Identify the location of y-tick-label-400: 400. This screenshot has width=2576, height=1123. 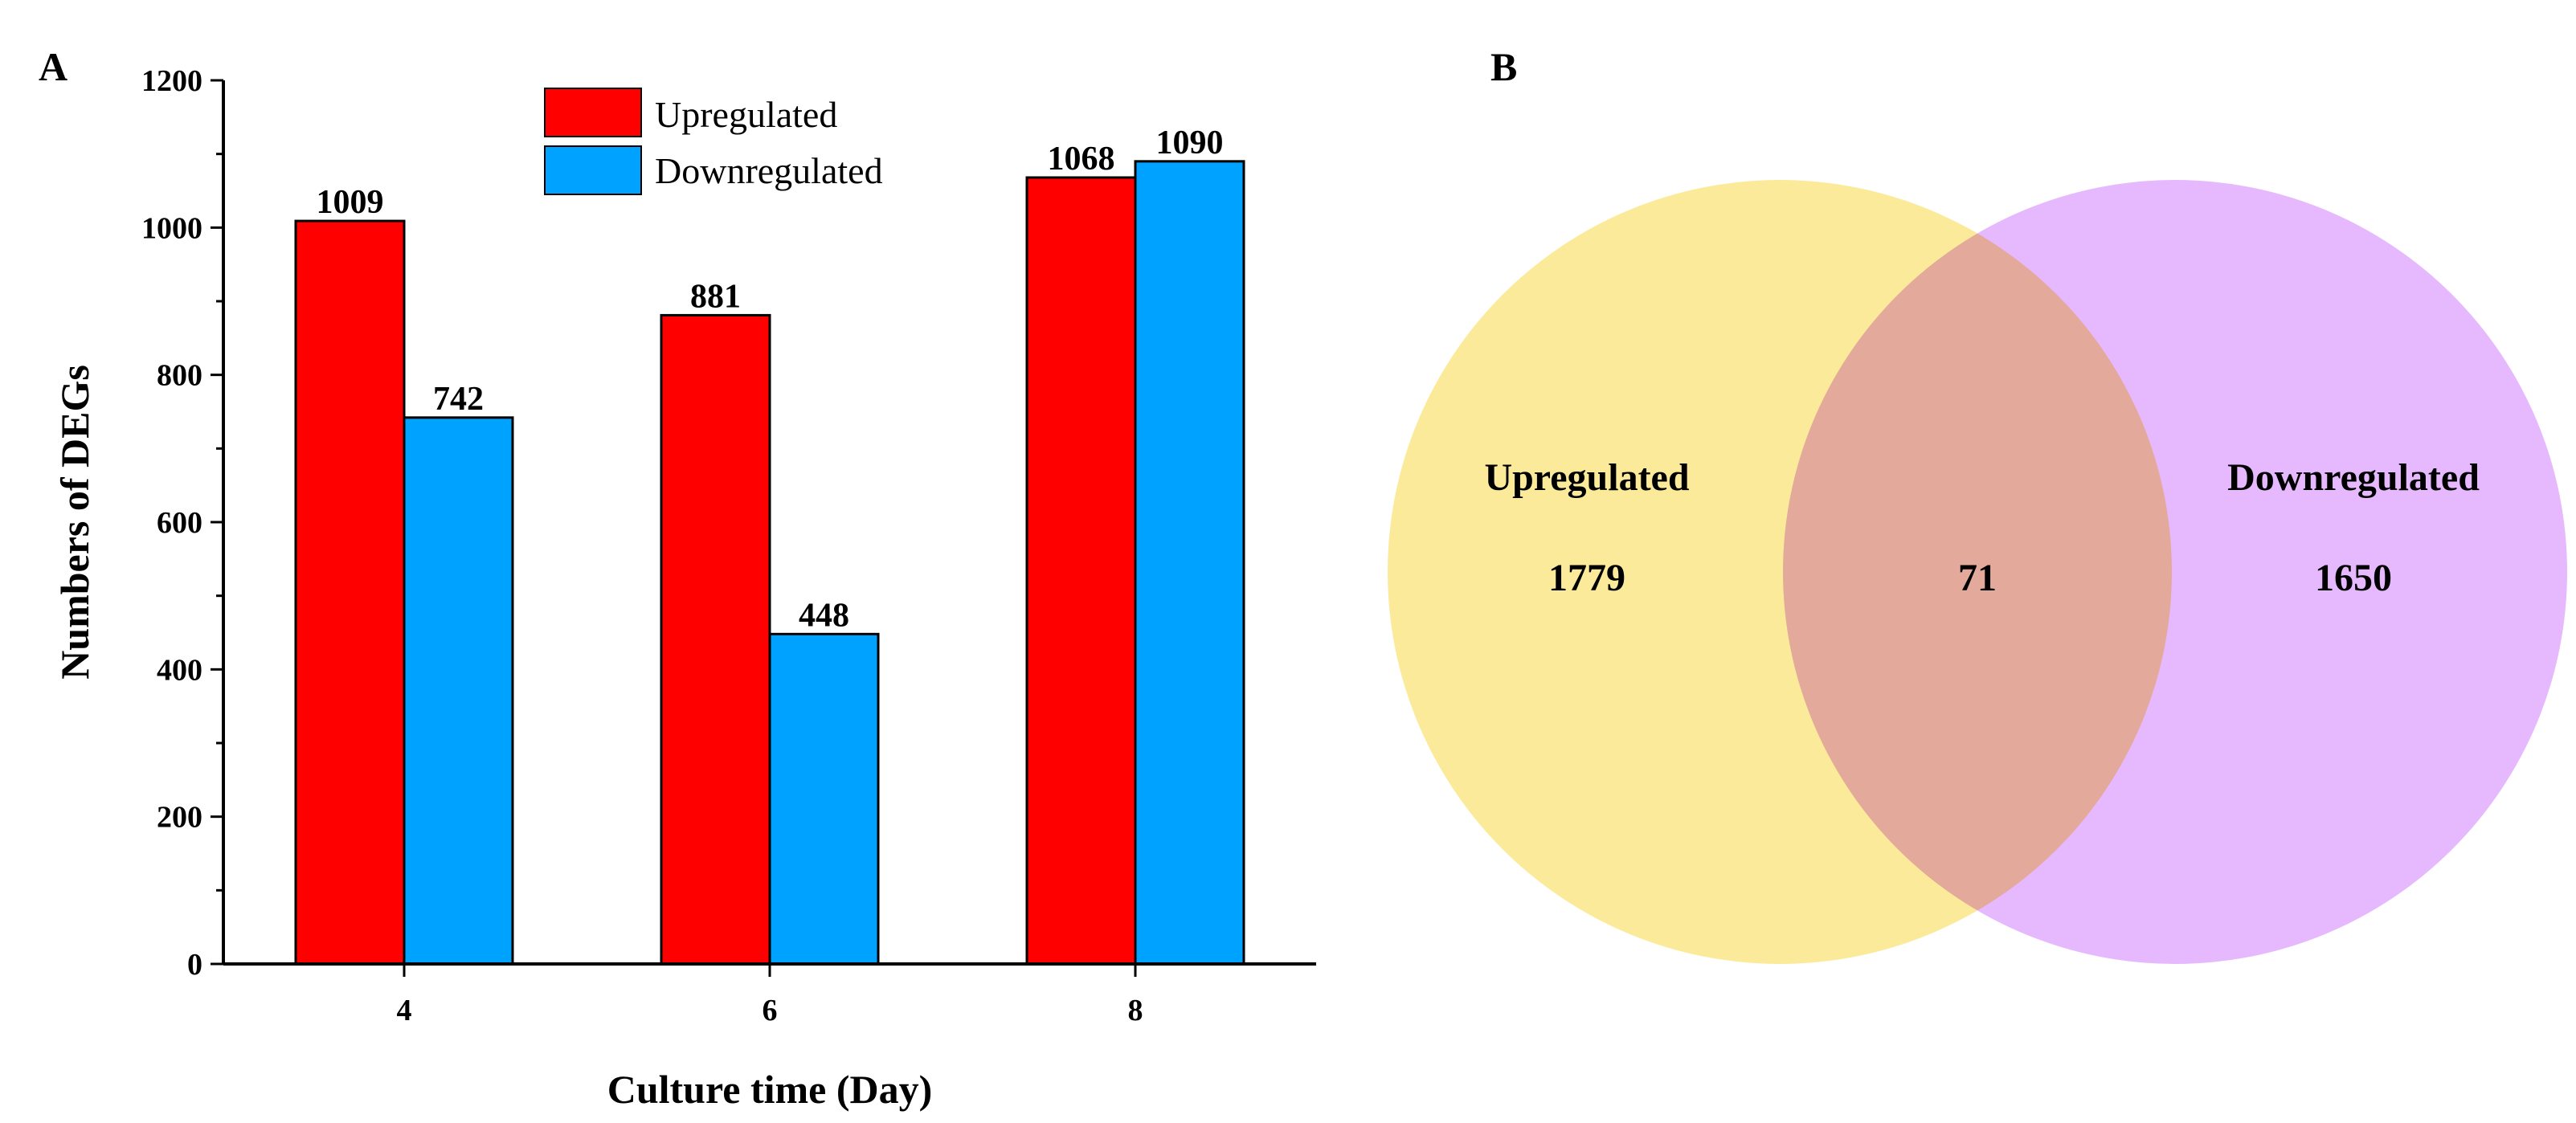
(180, 670).